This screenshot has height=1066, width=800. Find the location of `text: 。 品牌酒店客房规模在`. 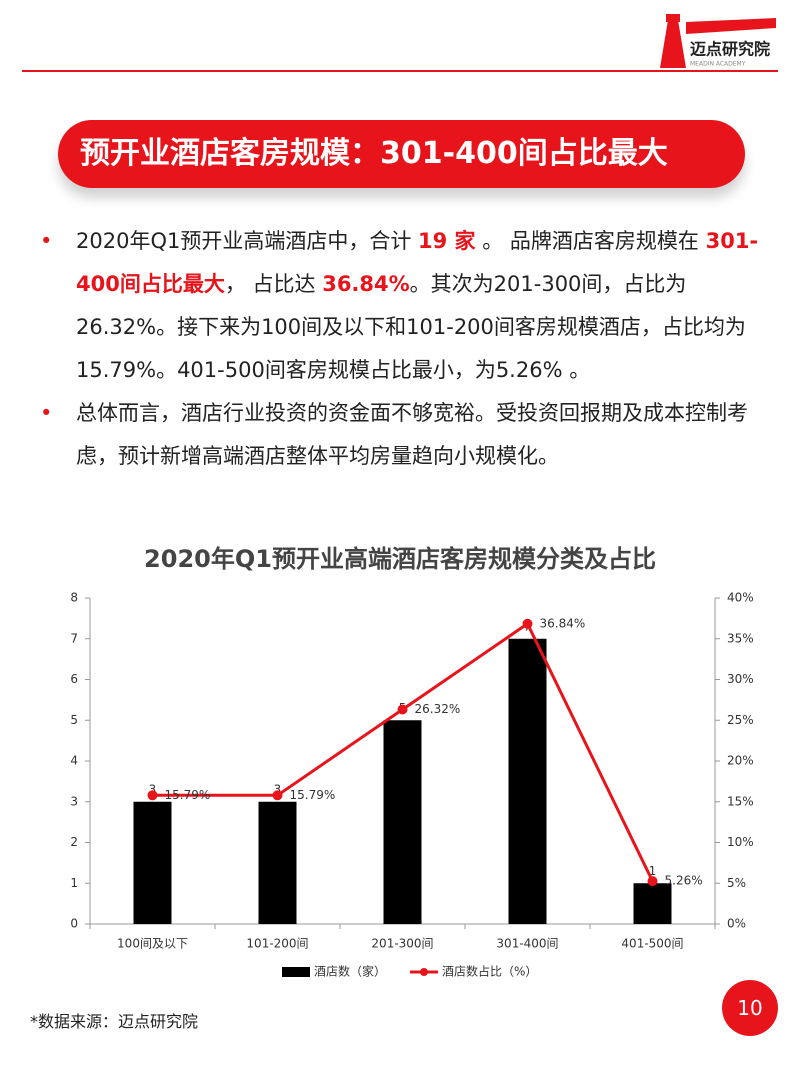

text: 。 品牌酒店客房规模在 is located at coordinates (590, 241).